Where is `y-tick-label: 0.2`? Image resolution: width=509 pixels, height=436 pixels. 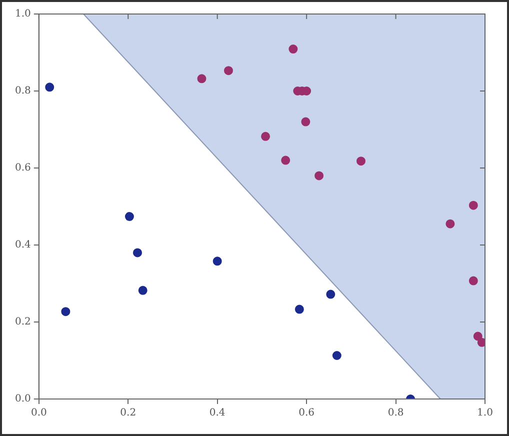
y-tick-label: 0.2 is located at coordinates (22, 322).